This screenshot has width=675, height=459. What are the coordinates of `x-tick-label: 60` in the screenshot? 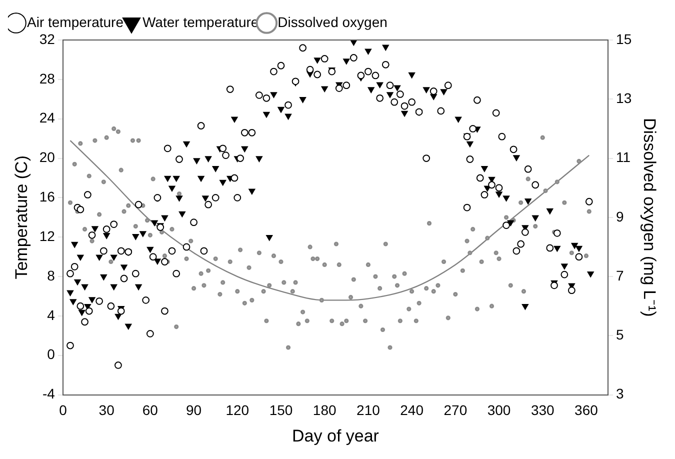 It's located at (150, 410).